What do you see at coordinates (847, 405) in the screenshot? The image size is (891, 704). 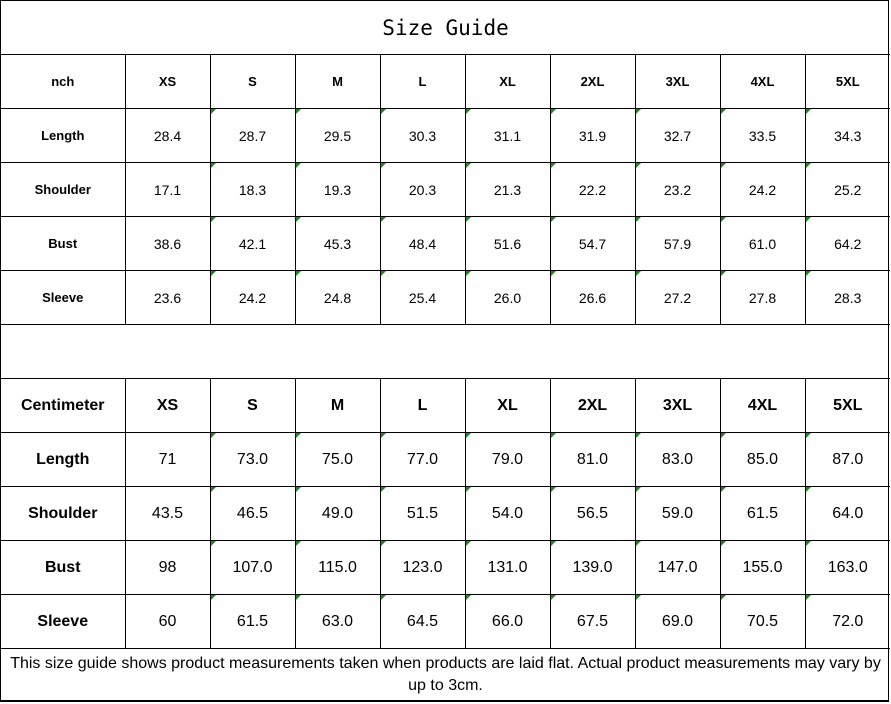 I see `size-header: 5XL` at bounding box center [847, 405].